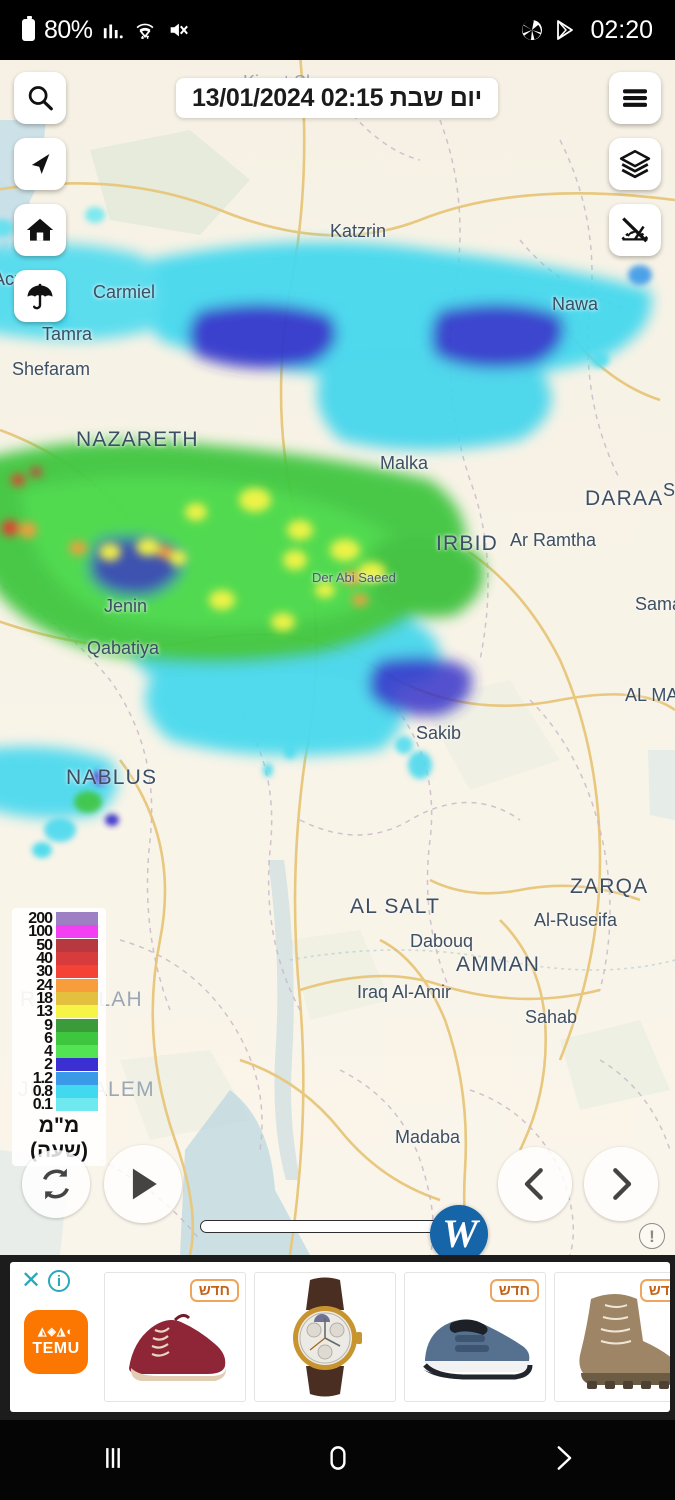 This screenshot has height=1500, width=675. I want to click on shoe-blue-image, so click(478, 1349).